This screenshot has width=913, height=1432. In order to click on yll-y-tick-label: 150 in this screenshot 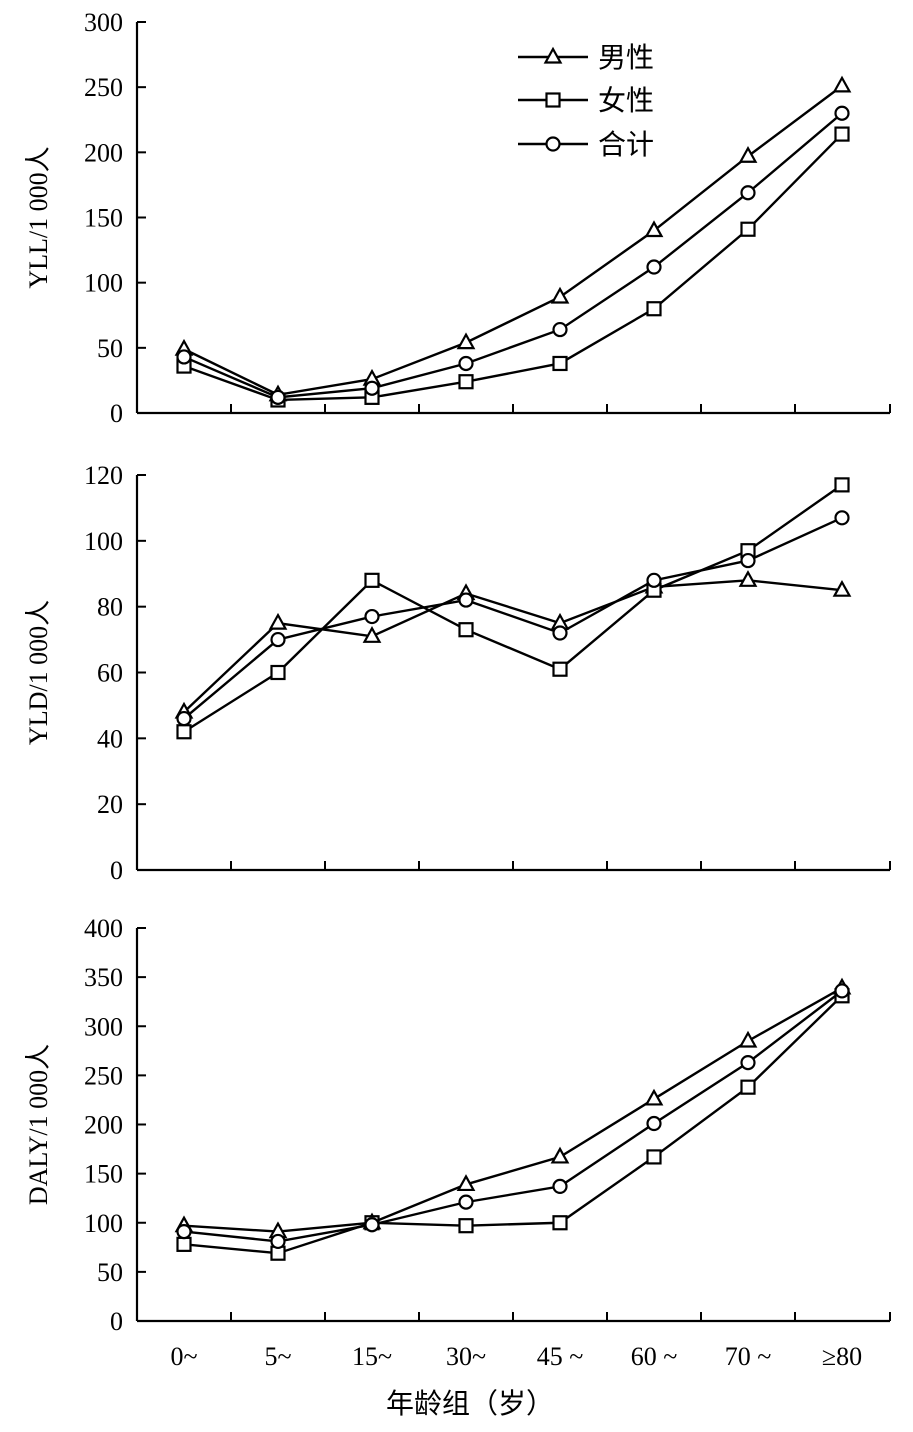, I will do `click(103, 218)`.